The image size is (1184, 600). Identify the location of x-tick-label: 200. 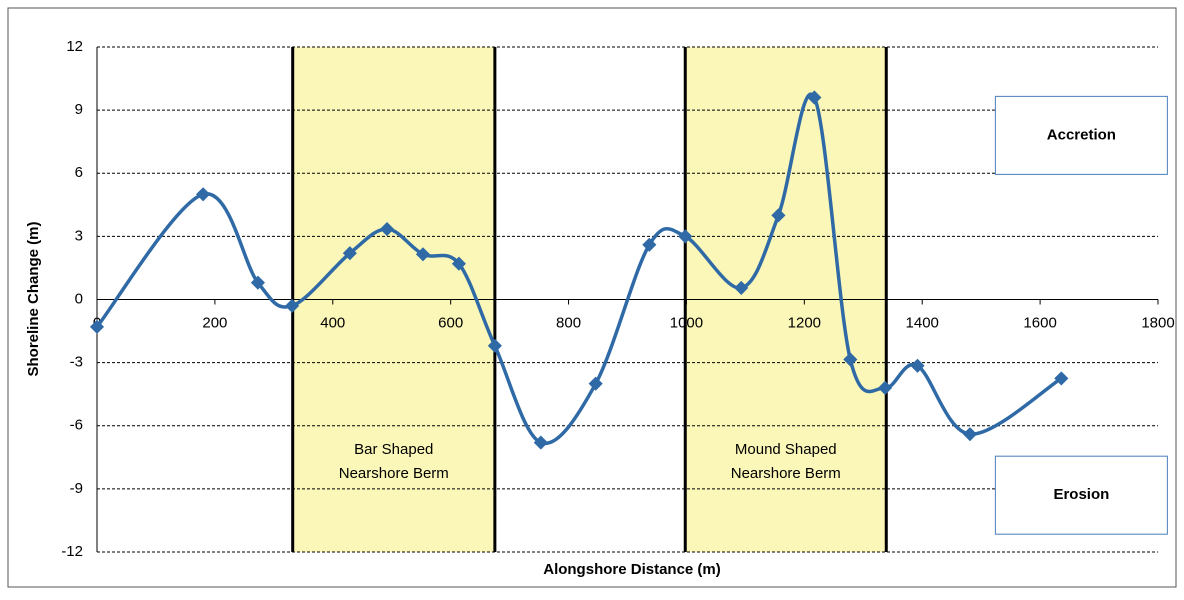
(214, 322).